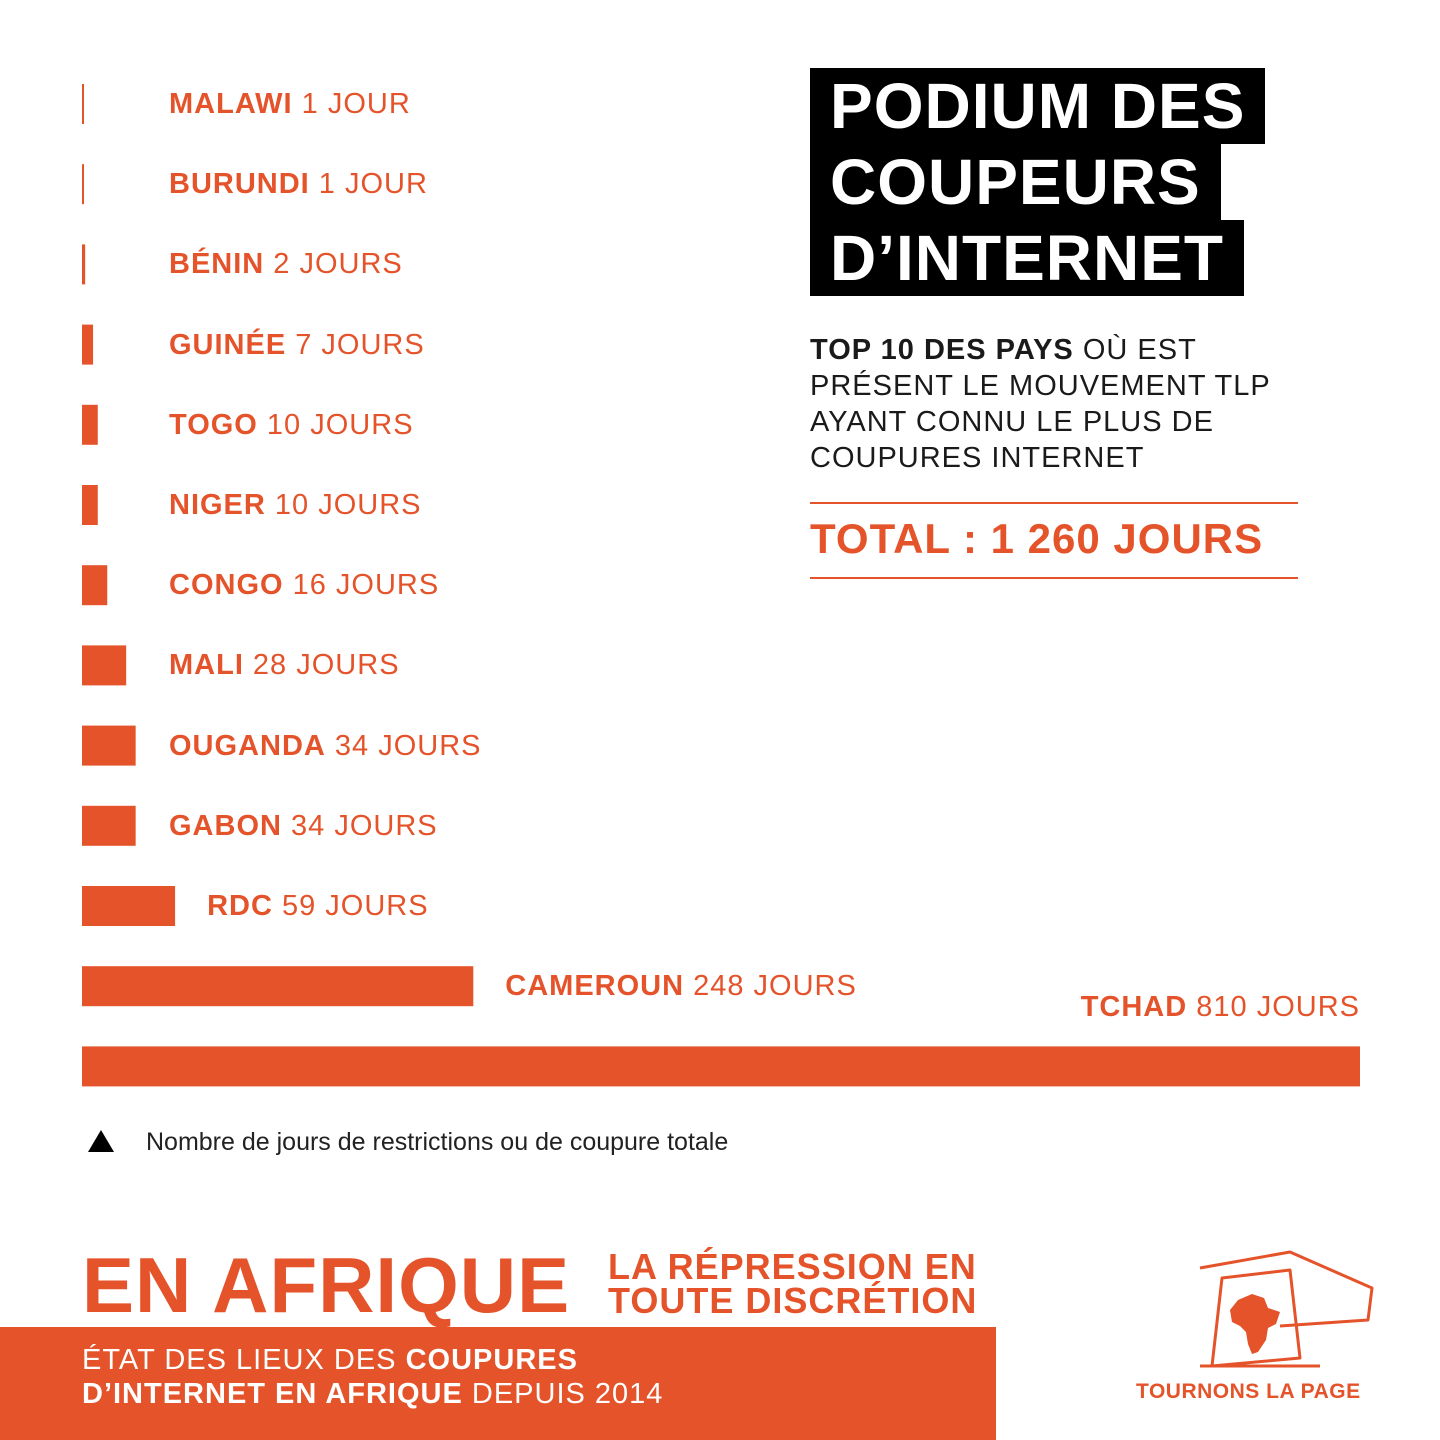  Describe the element at coordinates (1248, 1391) in the screenshot. I see `logo-text: TOURNONS LA PAGE` at that location.